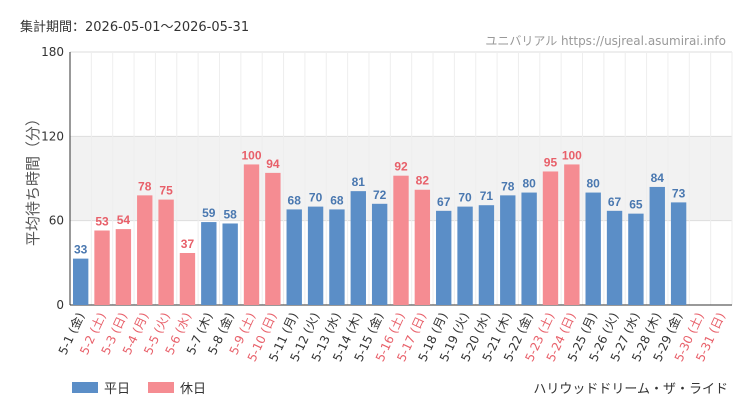 The image size is (750, 410). Describe the element at coordinates (56, 221) in the screenshot. I see `y-tick-label: 60` at that location.